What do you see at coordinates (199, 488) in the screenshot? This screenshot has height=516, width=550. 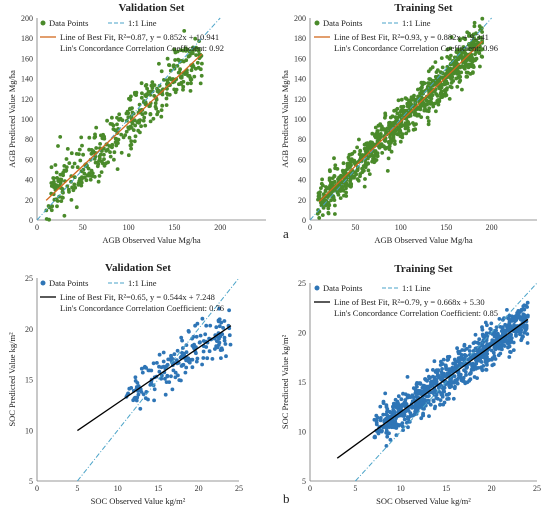 I see `x-tick-label: 20` at bounding box center [199, 488].